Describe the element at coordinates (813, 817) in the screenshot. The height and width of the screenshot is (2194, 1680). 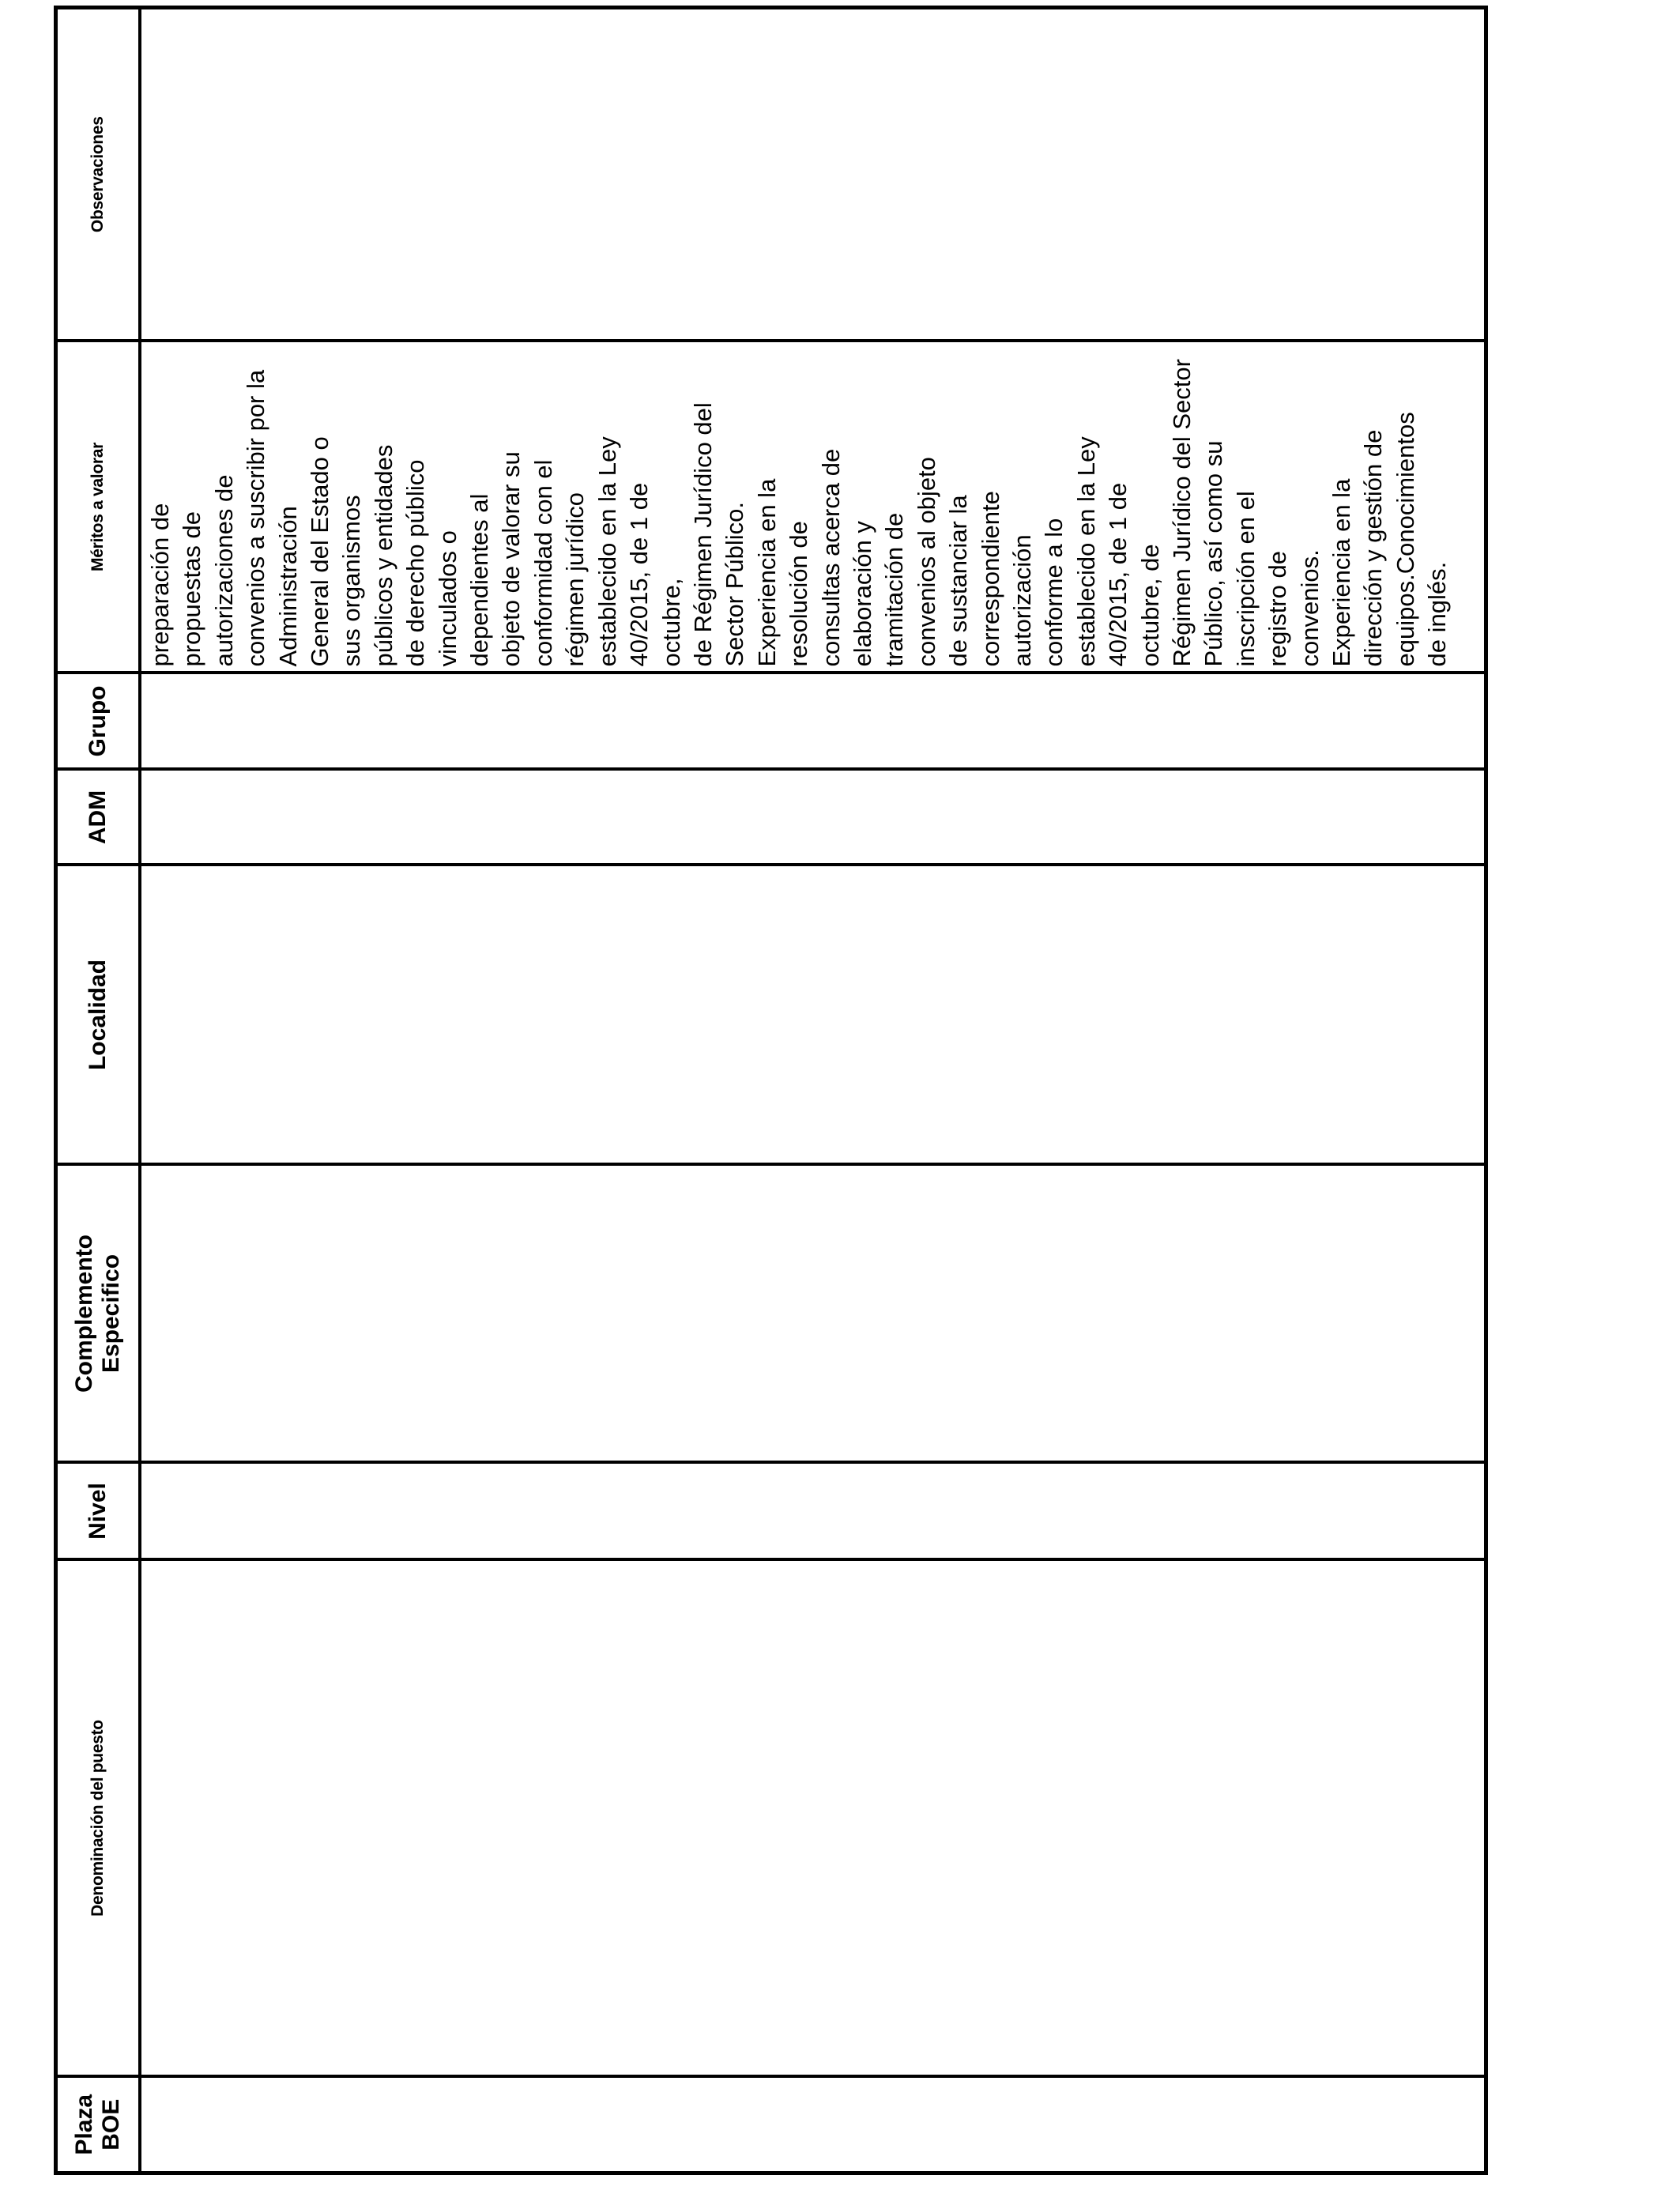
I see `cell-adm` at that location.